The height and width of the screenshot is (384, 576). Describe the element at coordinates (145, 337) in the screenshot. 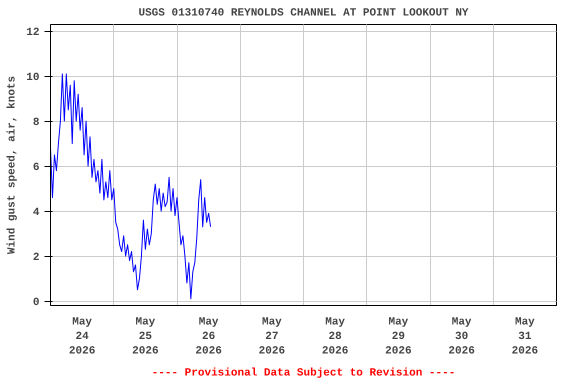

I see `x-tick-label: May 25 2026` at that location.